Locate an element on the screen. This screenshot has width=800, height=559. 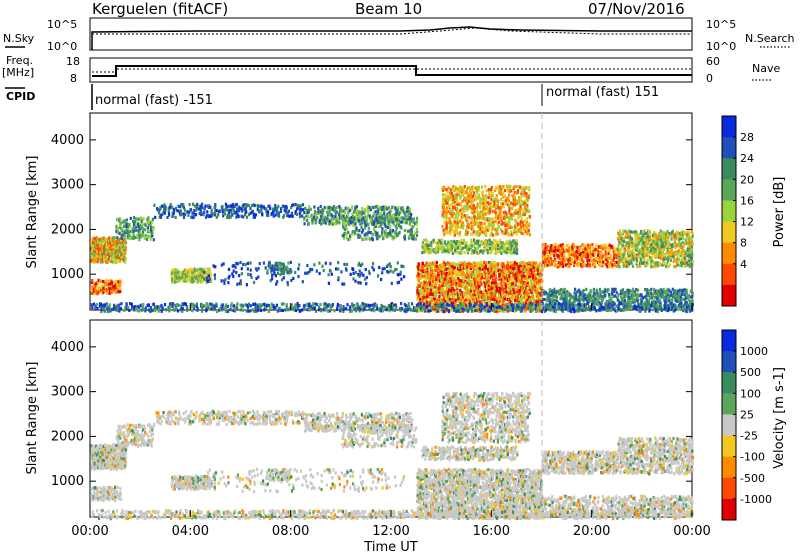
cpid-segment-1: normal (fast) -151 is located at coordinates (154, 100).